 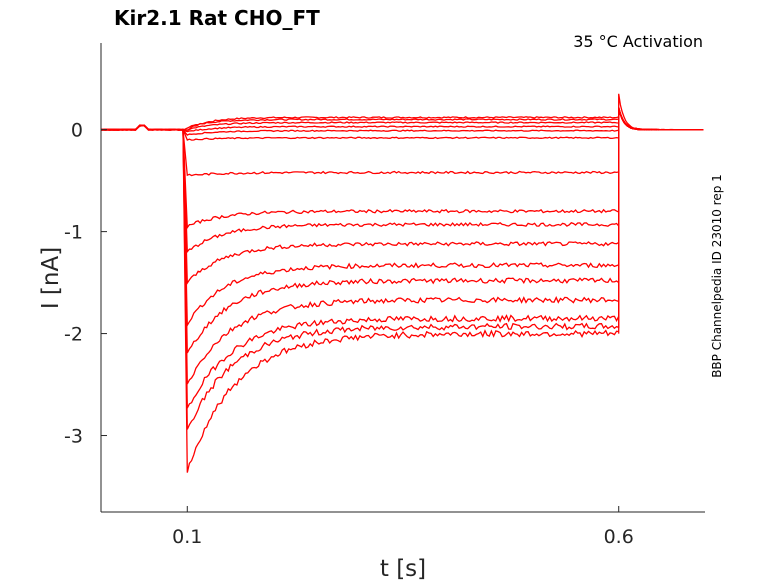 What do you see at coordinates (85, 284) in the screenshot?
I see `y-ticks: 0 -1 -2 -3` at bounding box center [85, 284].